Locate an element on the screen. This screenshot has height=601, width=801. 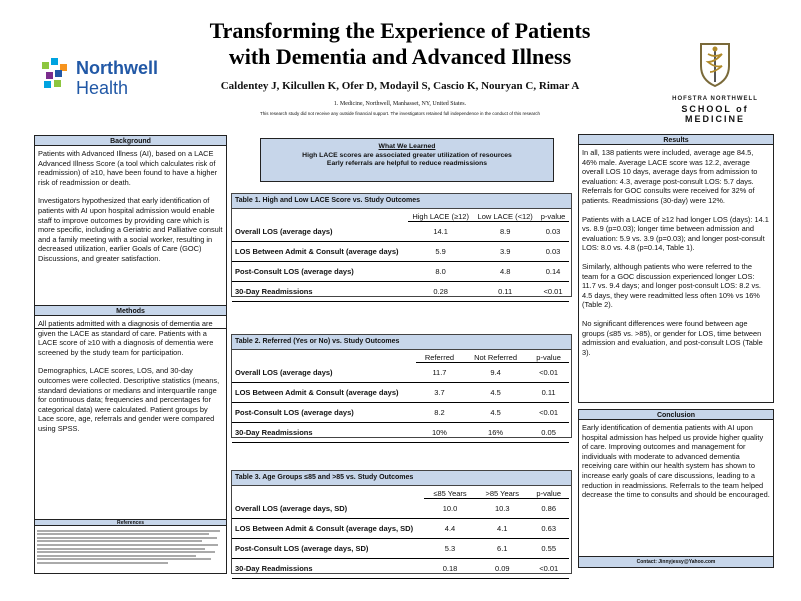
background-heading: Background is located at coordinates (130, 140).